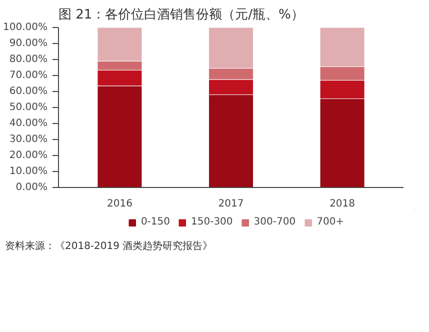  Describe the element at coordinates (109, 247) in the screenshot. I see `text: 资料来源：《2018-2019 酒类趋势研究报告》` at that location.